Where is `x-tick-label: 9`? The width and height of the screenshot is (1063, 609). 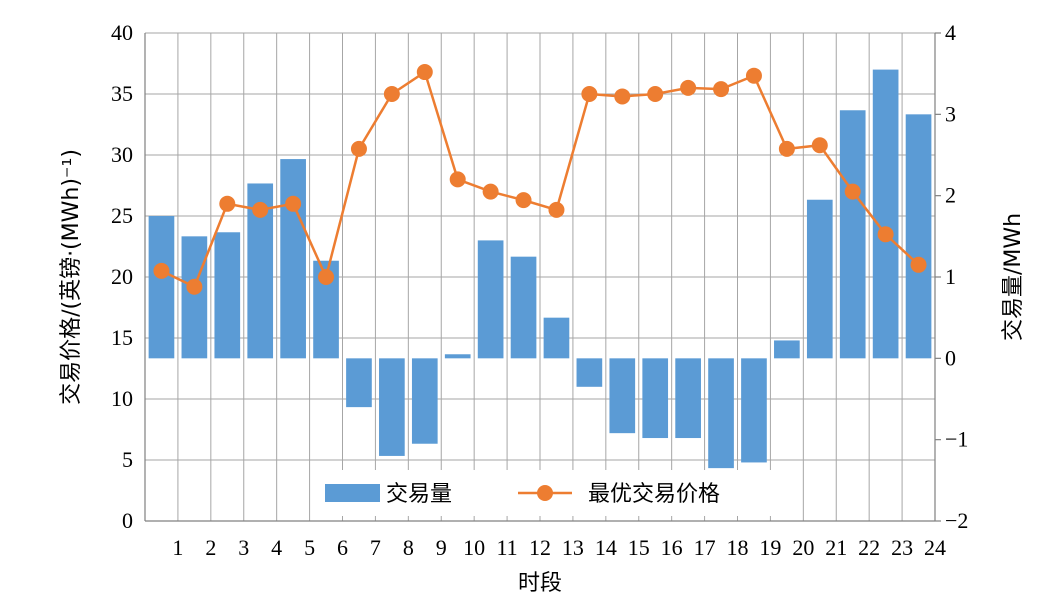 x-tick-label: 9 is located at coordinates (441, 547).